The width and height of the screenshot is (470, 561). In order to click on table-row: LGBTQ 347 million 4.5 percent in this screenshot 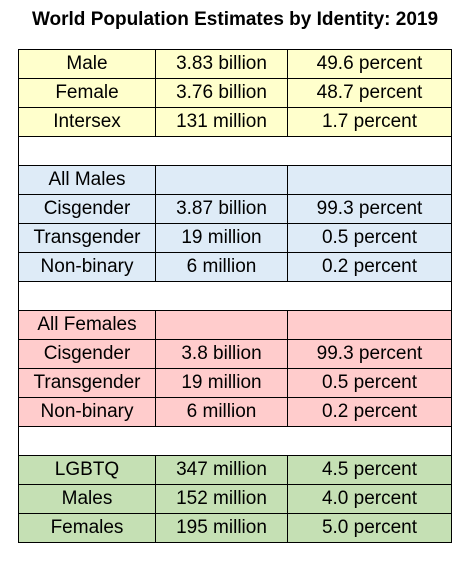, I will do `click(235, 470)`.